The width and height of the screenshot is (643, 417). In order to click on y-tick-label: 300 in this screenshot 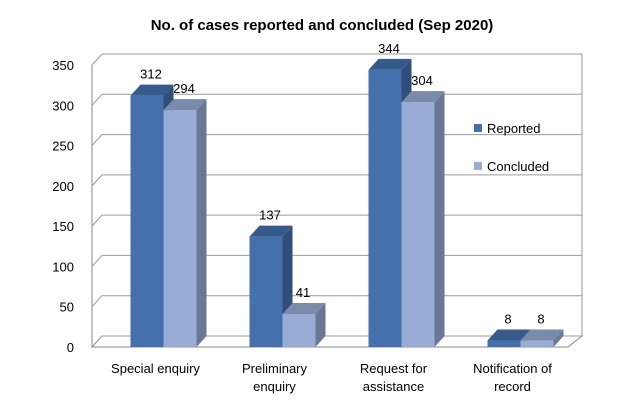, I will do `click(63, 105)`.